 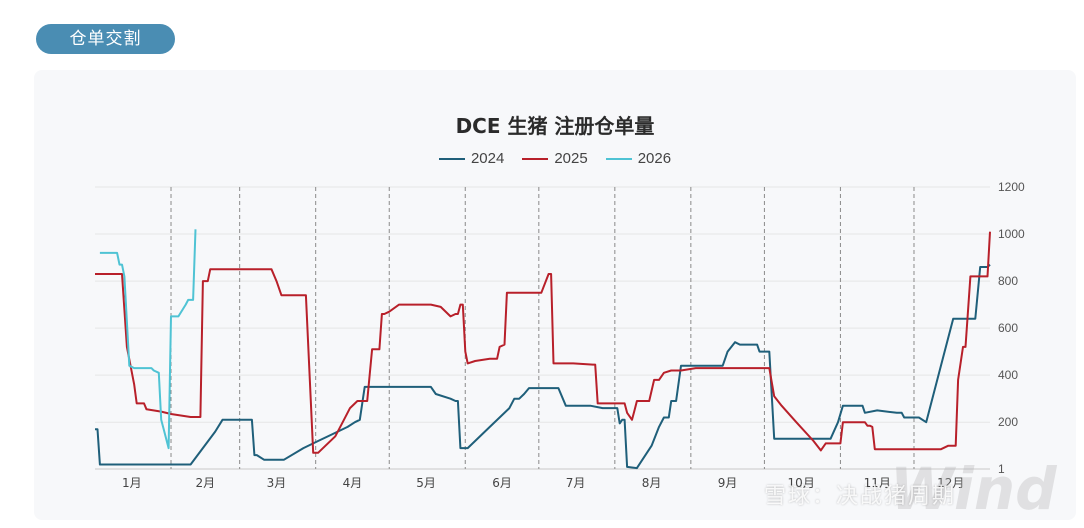 I want to click on legend-label-2026: 2026, so click(x=654, y=158).